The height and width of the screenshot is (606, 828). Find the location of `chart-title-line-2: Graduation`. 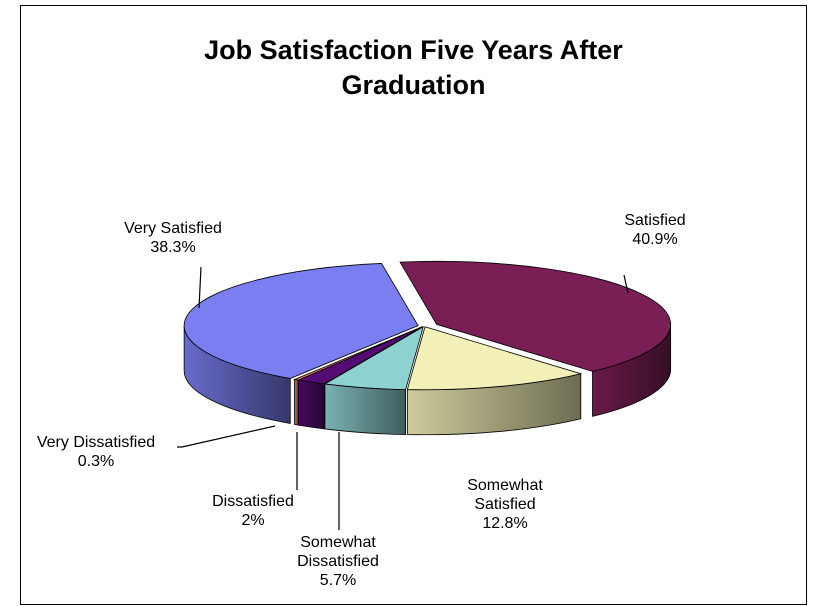

chart-title-line-2: Graduation is located at coordinates (413, 85).